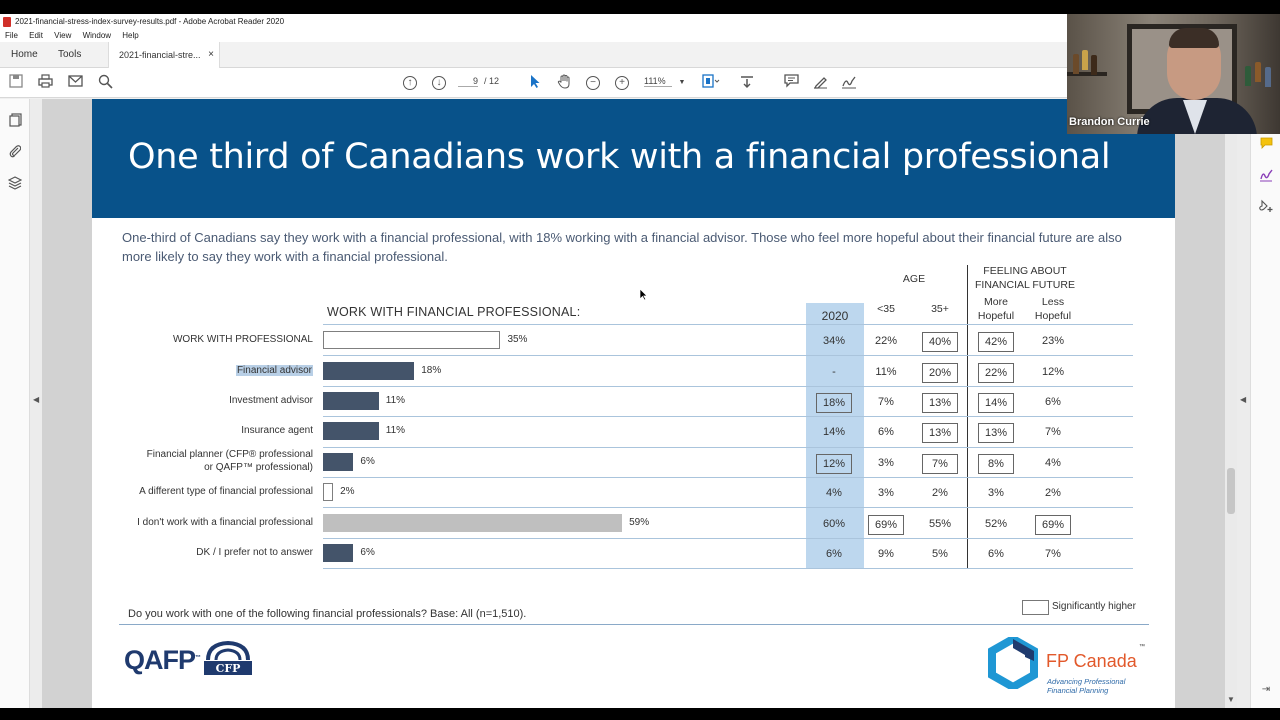 This screenshot has width=1280, height=720. What do you see at coordinates (228, 657) in the screenshot?
I see `cfp-logo: CFP` at bounding box center [228, 657].